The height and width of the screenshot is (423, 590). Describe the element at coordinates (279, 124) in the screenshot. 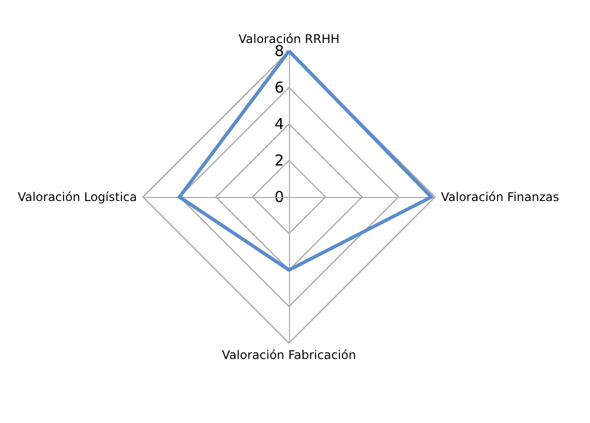

I see `y-tick-label: 4` at that location.